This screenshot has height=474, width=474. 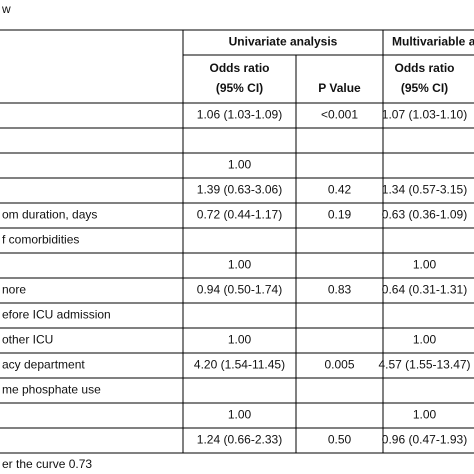 I want to click on cell: 1.24 (0.66-2.33), so click(x=239, y=440).